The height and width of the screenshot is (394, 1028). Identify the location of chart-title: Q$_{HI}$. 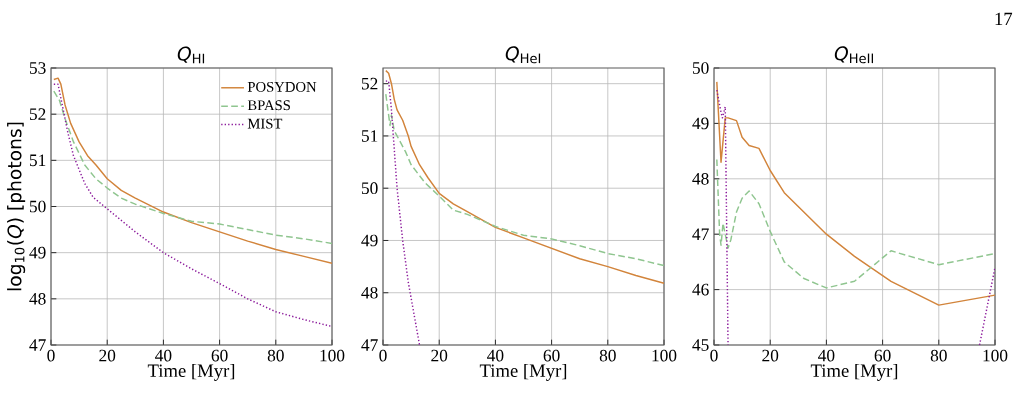
(191, 55).